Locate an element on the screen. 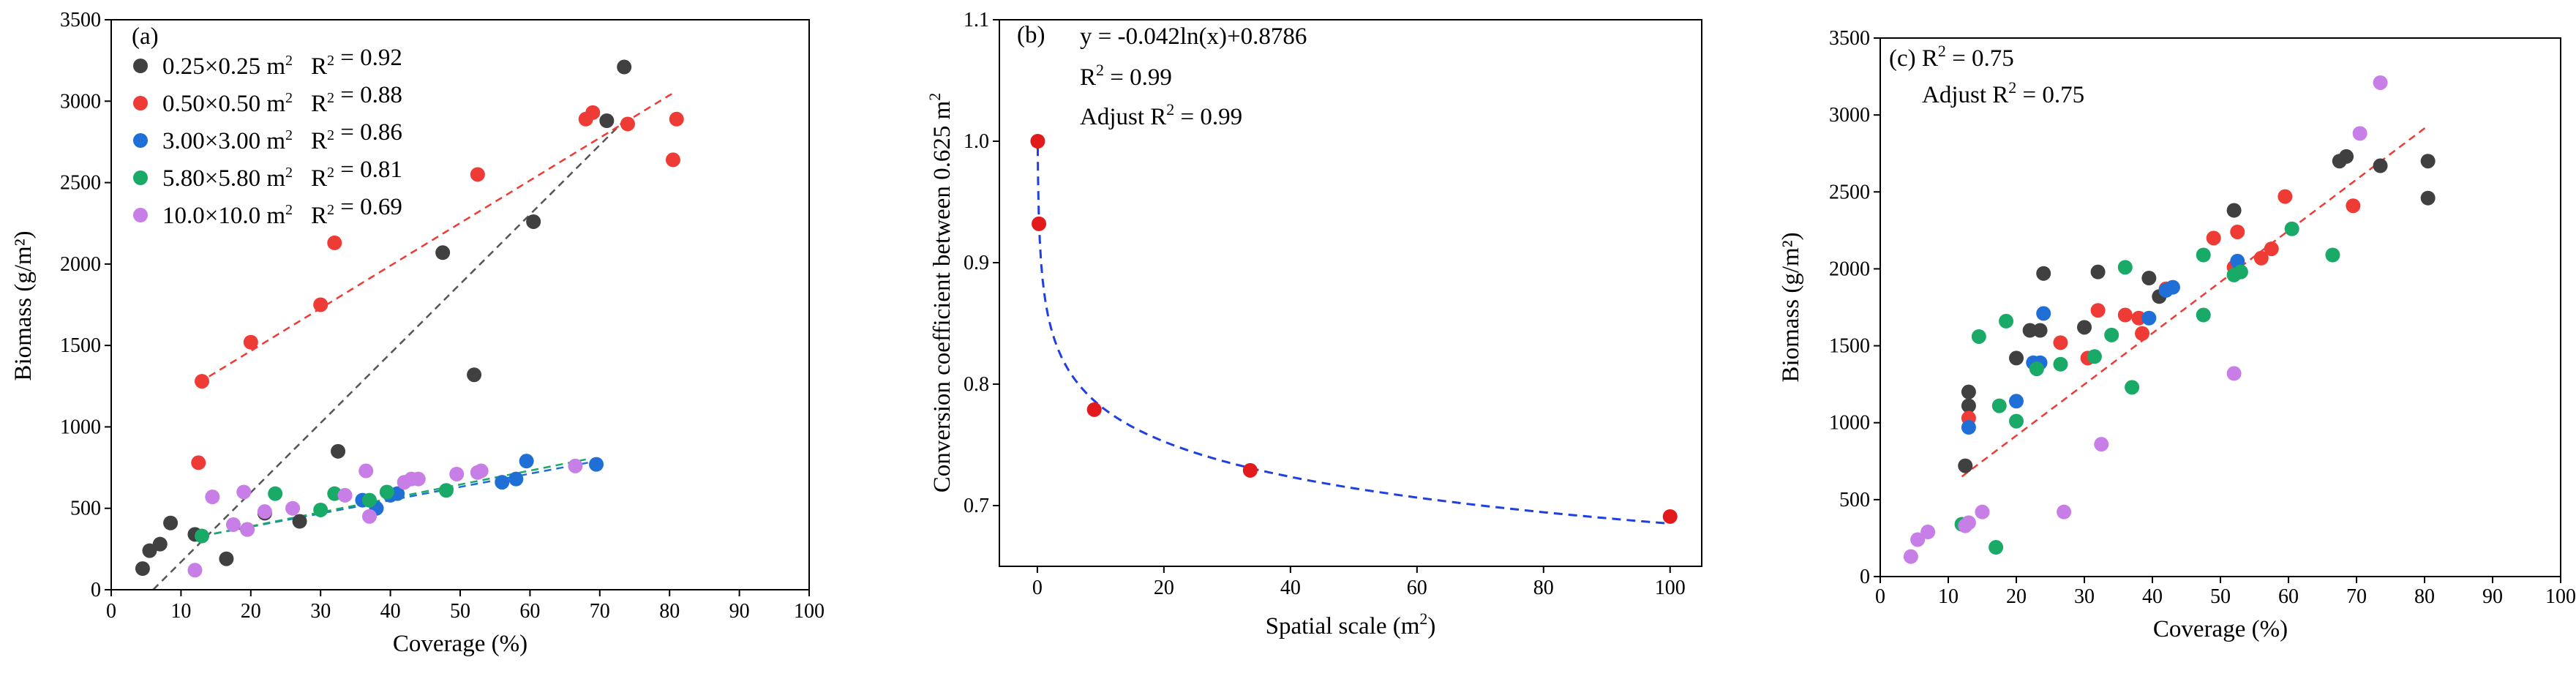 This screenshot has height=679, width=2576. panel-b-adjust-r2: Adjust R2 = 0.99 is located at coordinates (1161, 115).